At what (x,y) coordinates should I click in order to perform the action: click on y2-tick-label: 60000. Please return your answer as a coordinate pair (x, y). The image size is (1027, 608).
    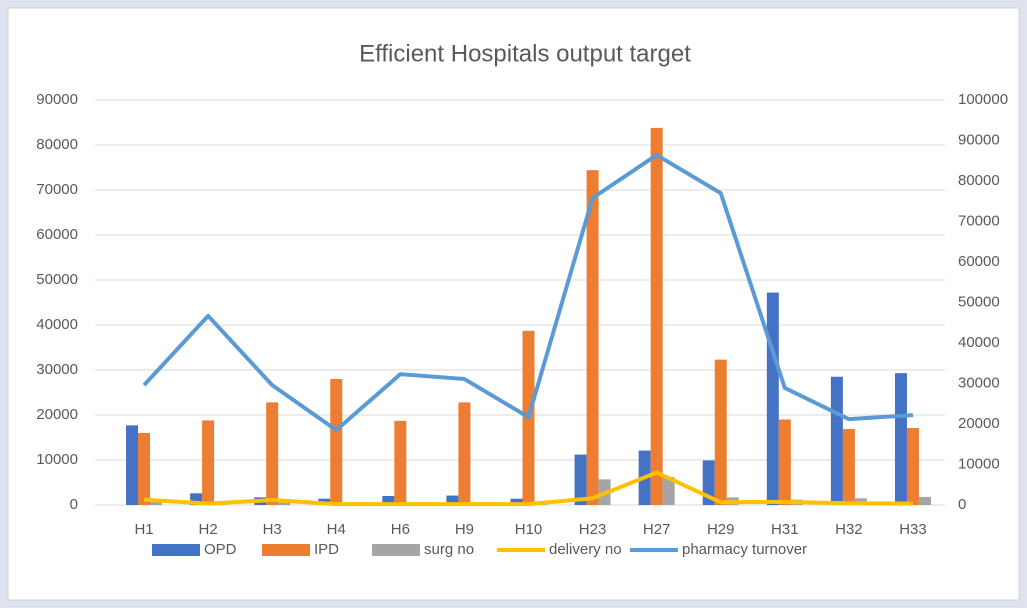
    Looking at the image, I should click on (979, 261).